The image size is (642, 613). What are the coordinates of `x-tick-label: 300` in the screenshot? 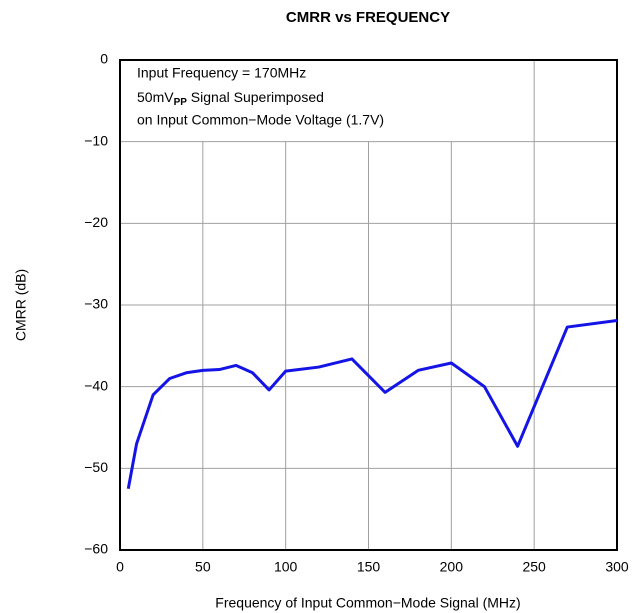 It's located at (617, 567).